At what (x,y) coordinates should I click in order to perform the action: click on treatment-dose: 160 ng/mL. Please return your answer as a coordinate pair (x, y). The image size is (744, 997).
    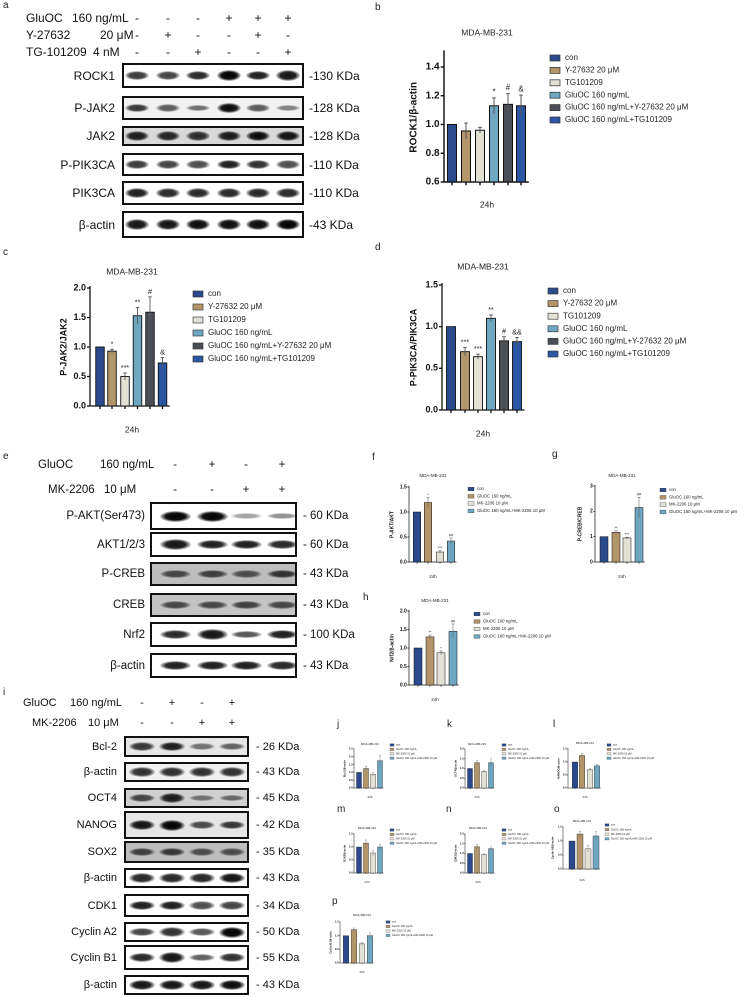
    Looking at the image, I should click on (96, 703).